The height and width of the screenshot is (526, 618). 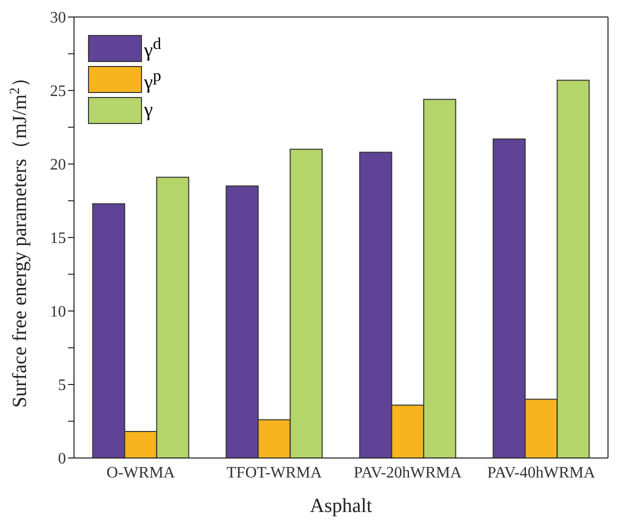 What do you see at coordinates (58, 165) in the screenshot?
I see `y-tick-label: 20` at bounding box center [58, 165].